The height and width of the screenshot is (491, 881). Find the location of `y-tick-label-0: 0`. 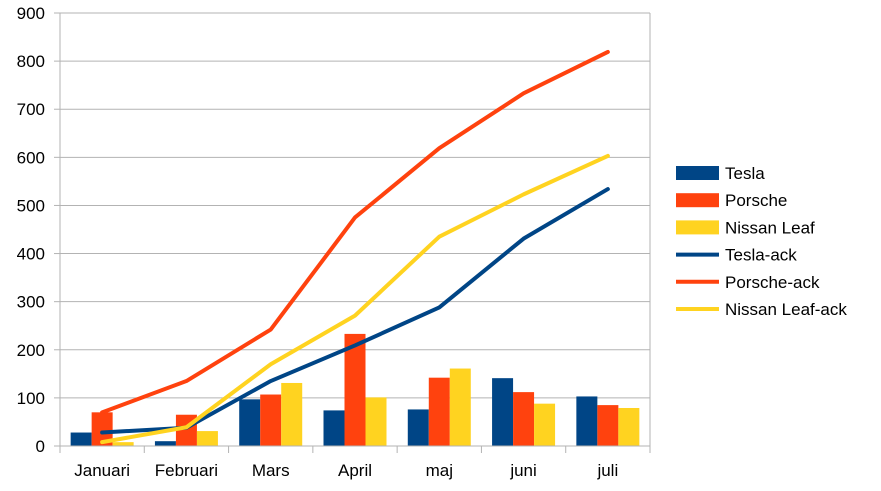

y-tick-label-0: 0 is located at coordinates (40, 446).